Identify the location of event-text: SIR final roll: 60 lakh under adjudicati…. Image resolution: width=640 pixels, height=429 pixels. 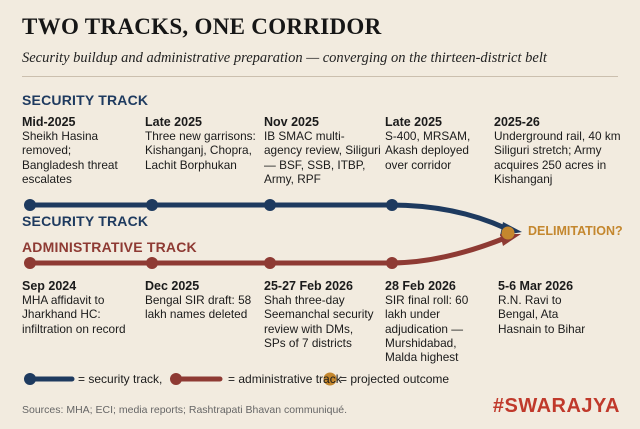
(427, 329).